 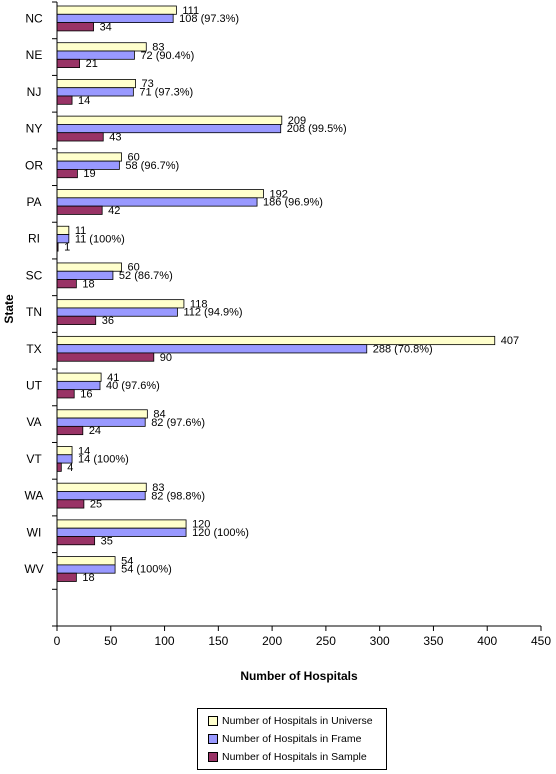 I want to click on bar-sample-wi, so click(x=76, y=541).